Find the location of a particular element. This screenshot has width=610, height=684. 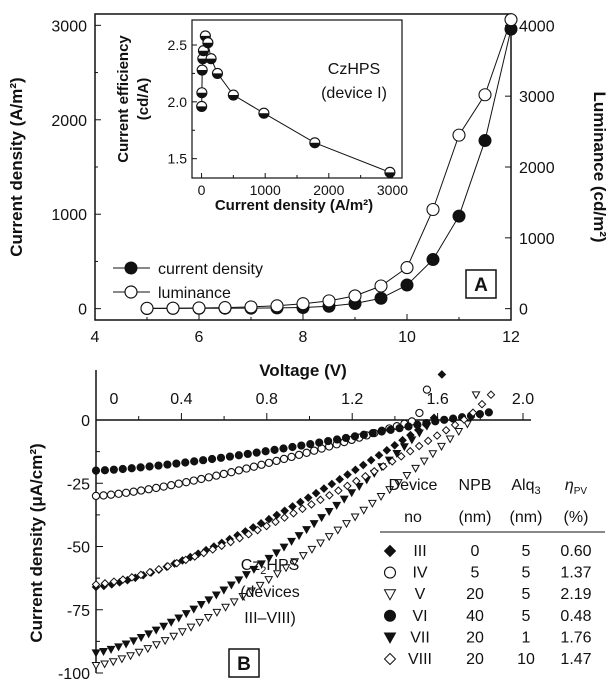

panel-b-y-tick-label: -50 is located at coordinates (78, 548).